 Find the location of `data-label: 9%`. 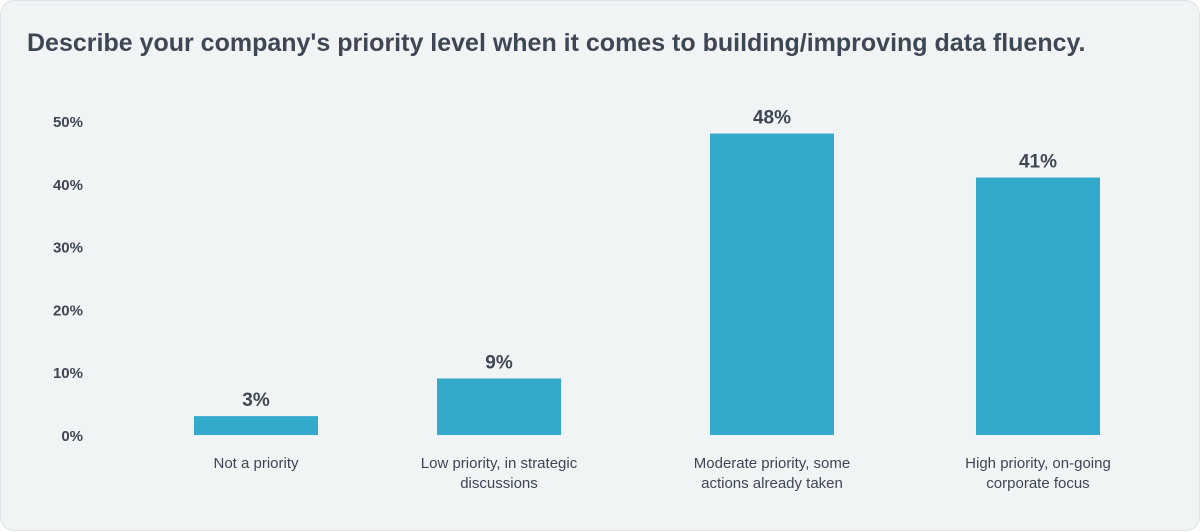

data-label: 9% is located at coordinates (499, 362).